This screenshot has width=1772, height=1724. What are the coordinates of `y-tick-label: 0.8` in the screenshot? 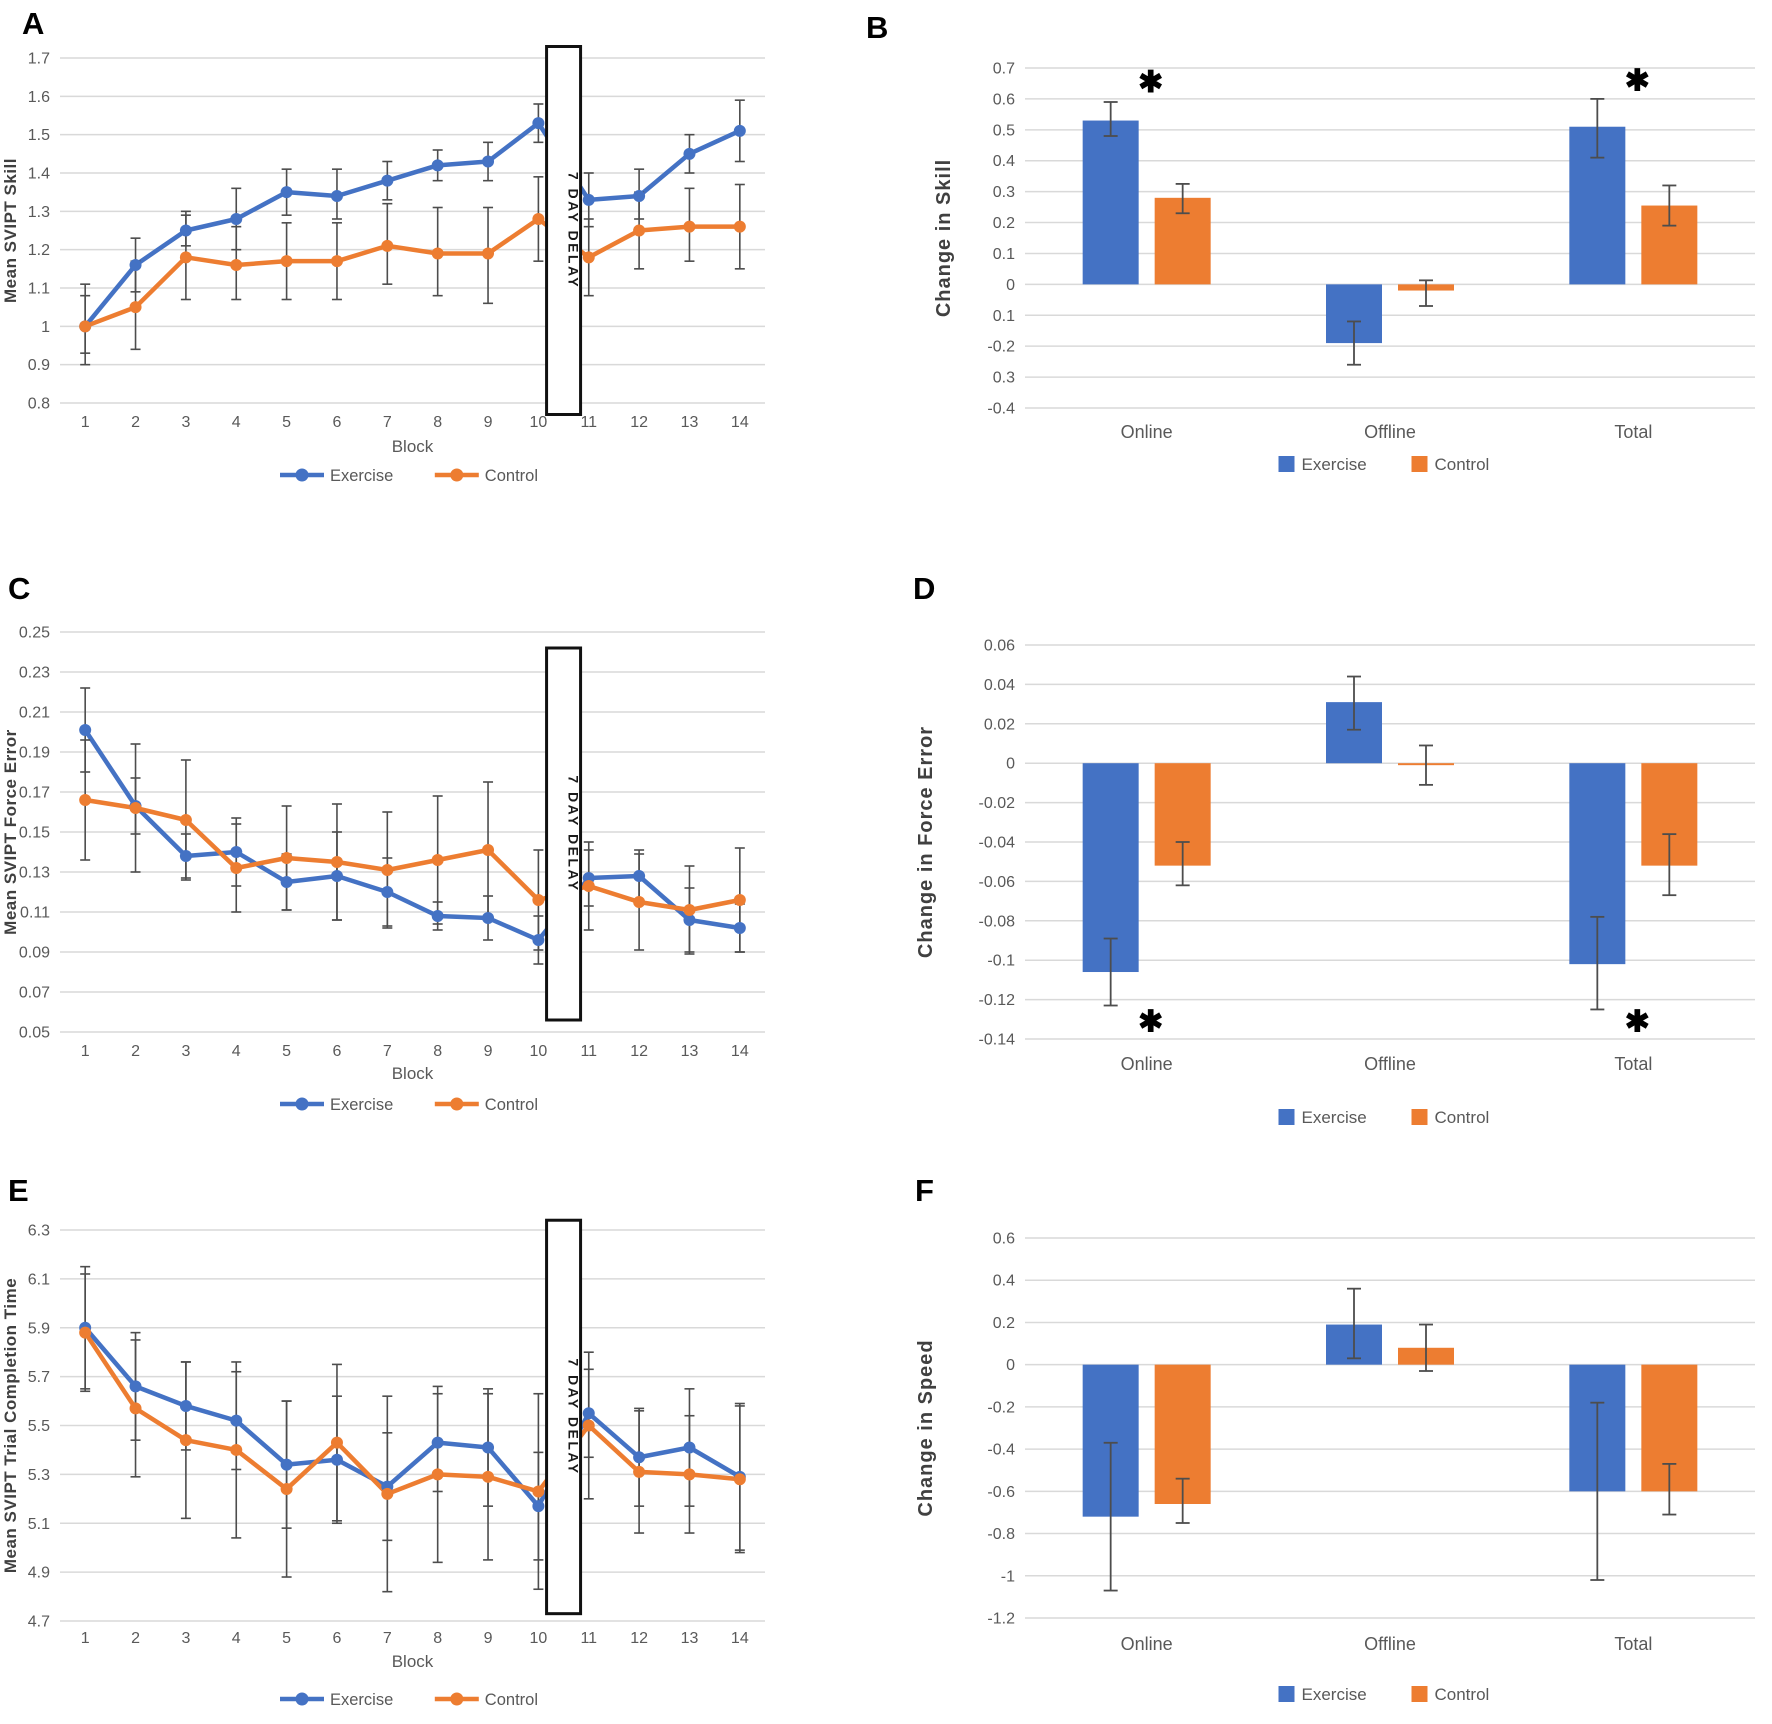 It's located at (39, 404).